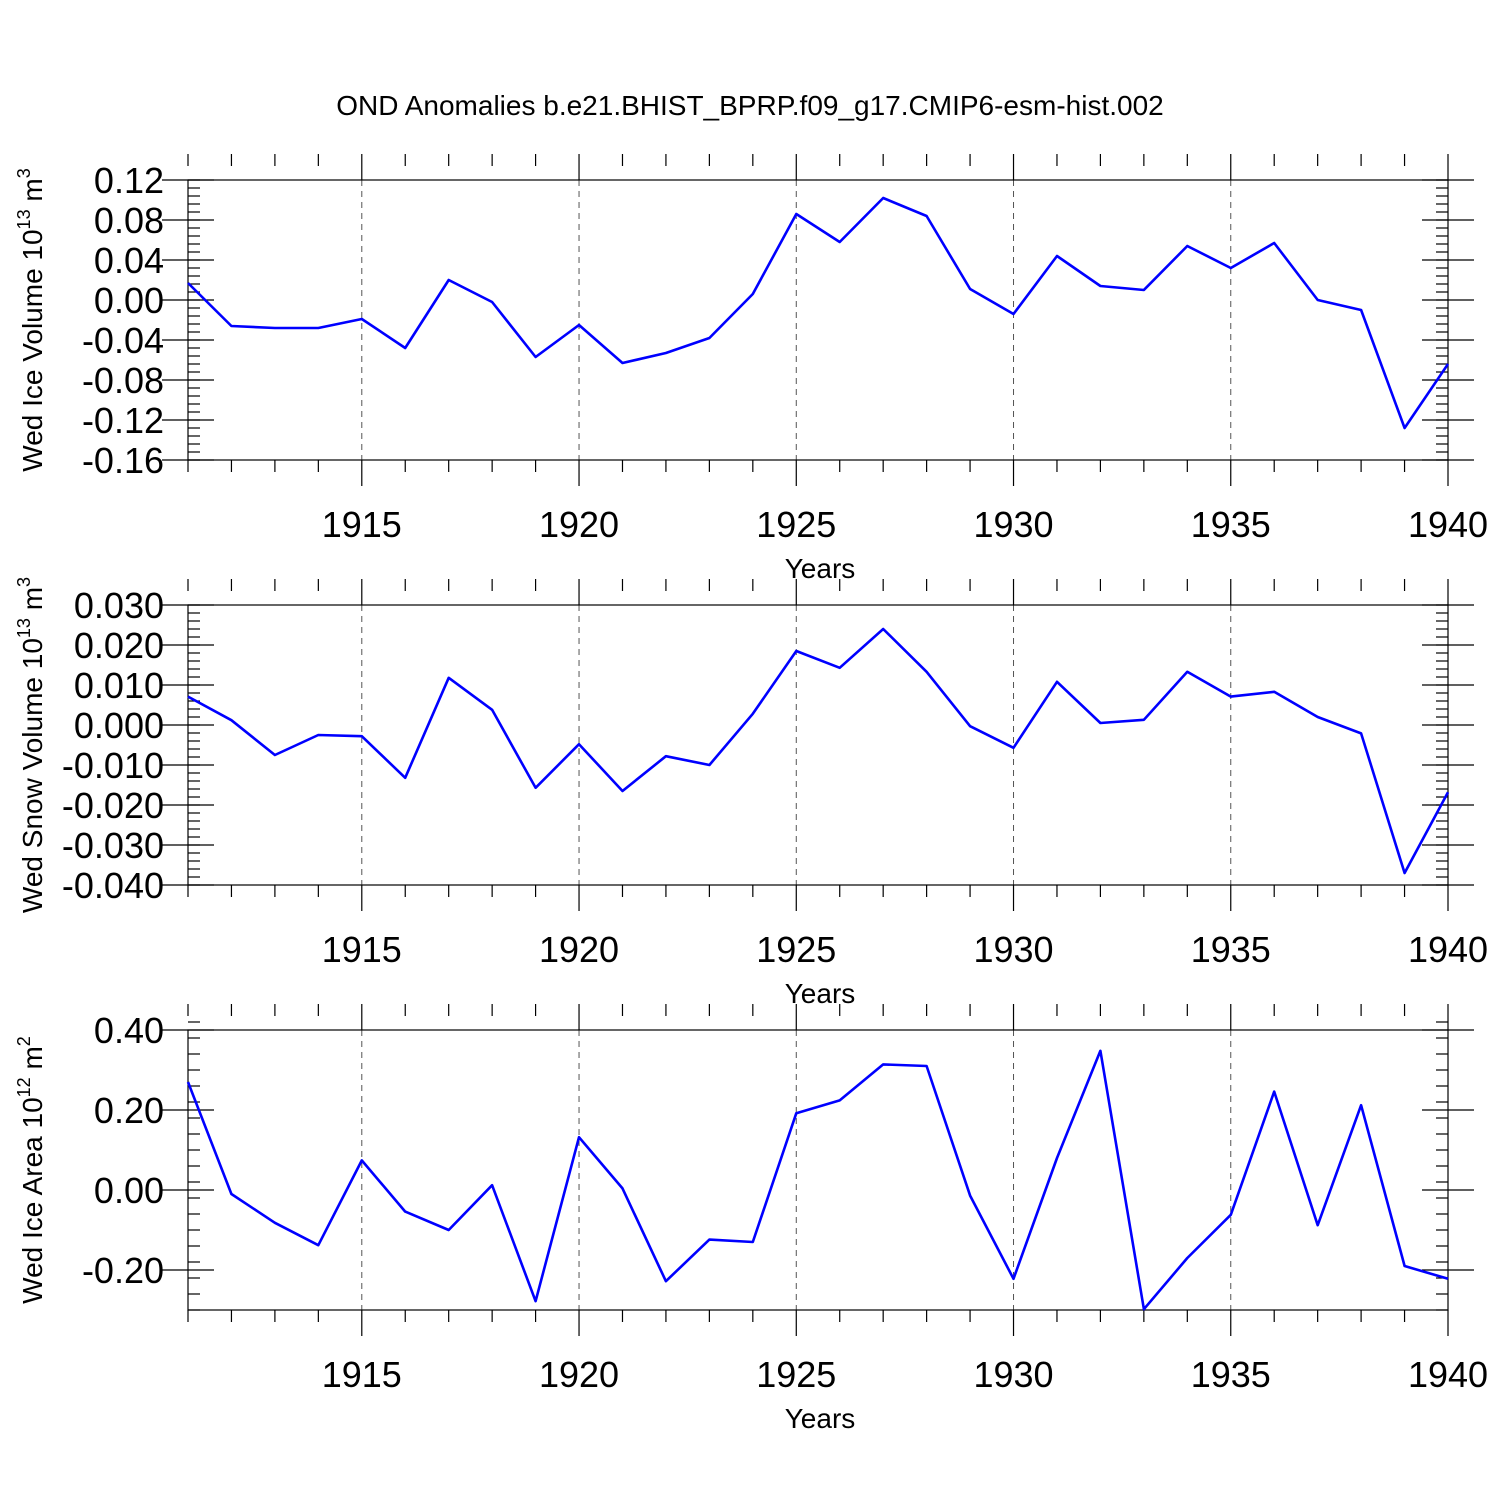  What do you see at coordinates (1448, 1374) in the screenshot?
I see `ice-area-x-tick-label: 1940` at bounding box center [1448, 1374].